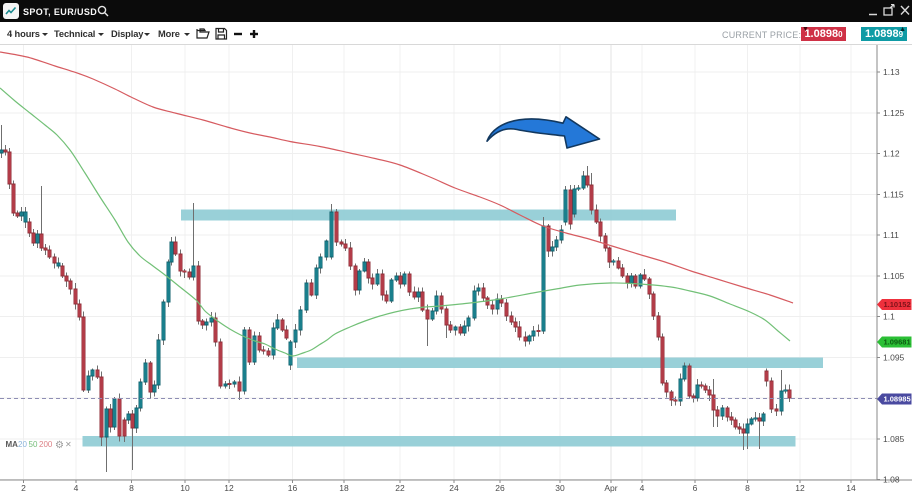 This screenshot has width=912, height=495. What do you see at coordinates (454, 488) in the screenshot?
I see `svg-text: 24` at bounding box center [454, 488].